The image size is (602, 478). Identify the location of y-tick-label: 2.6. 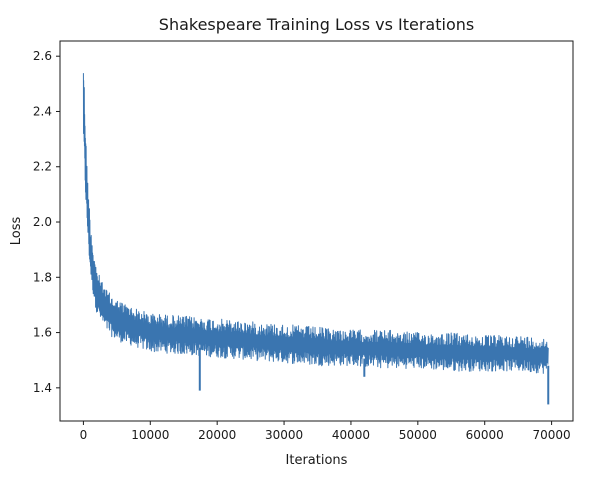
(42, 56).